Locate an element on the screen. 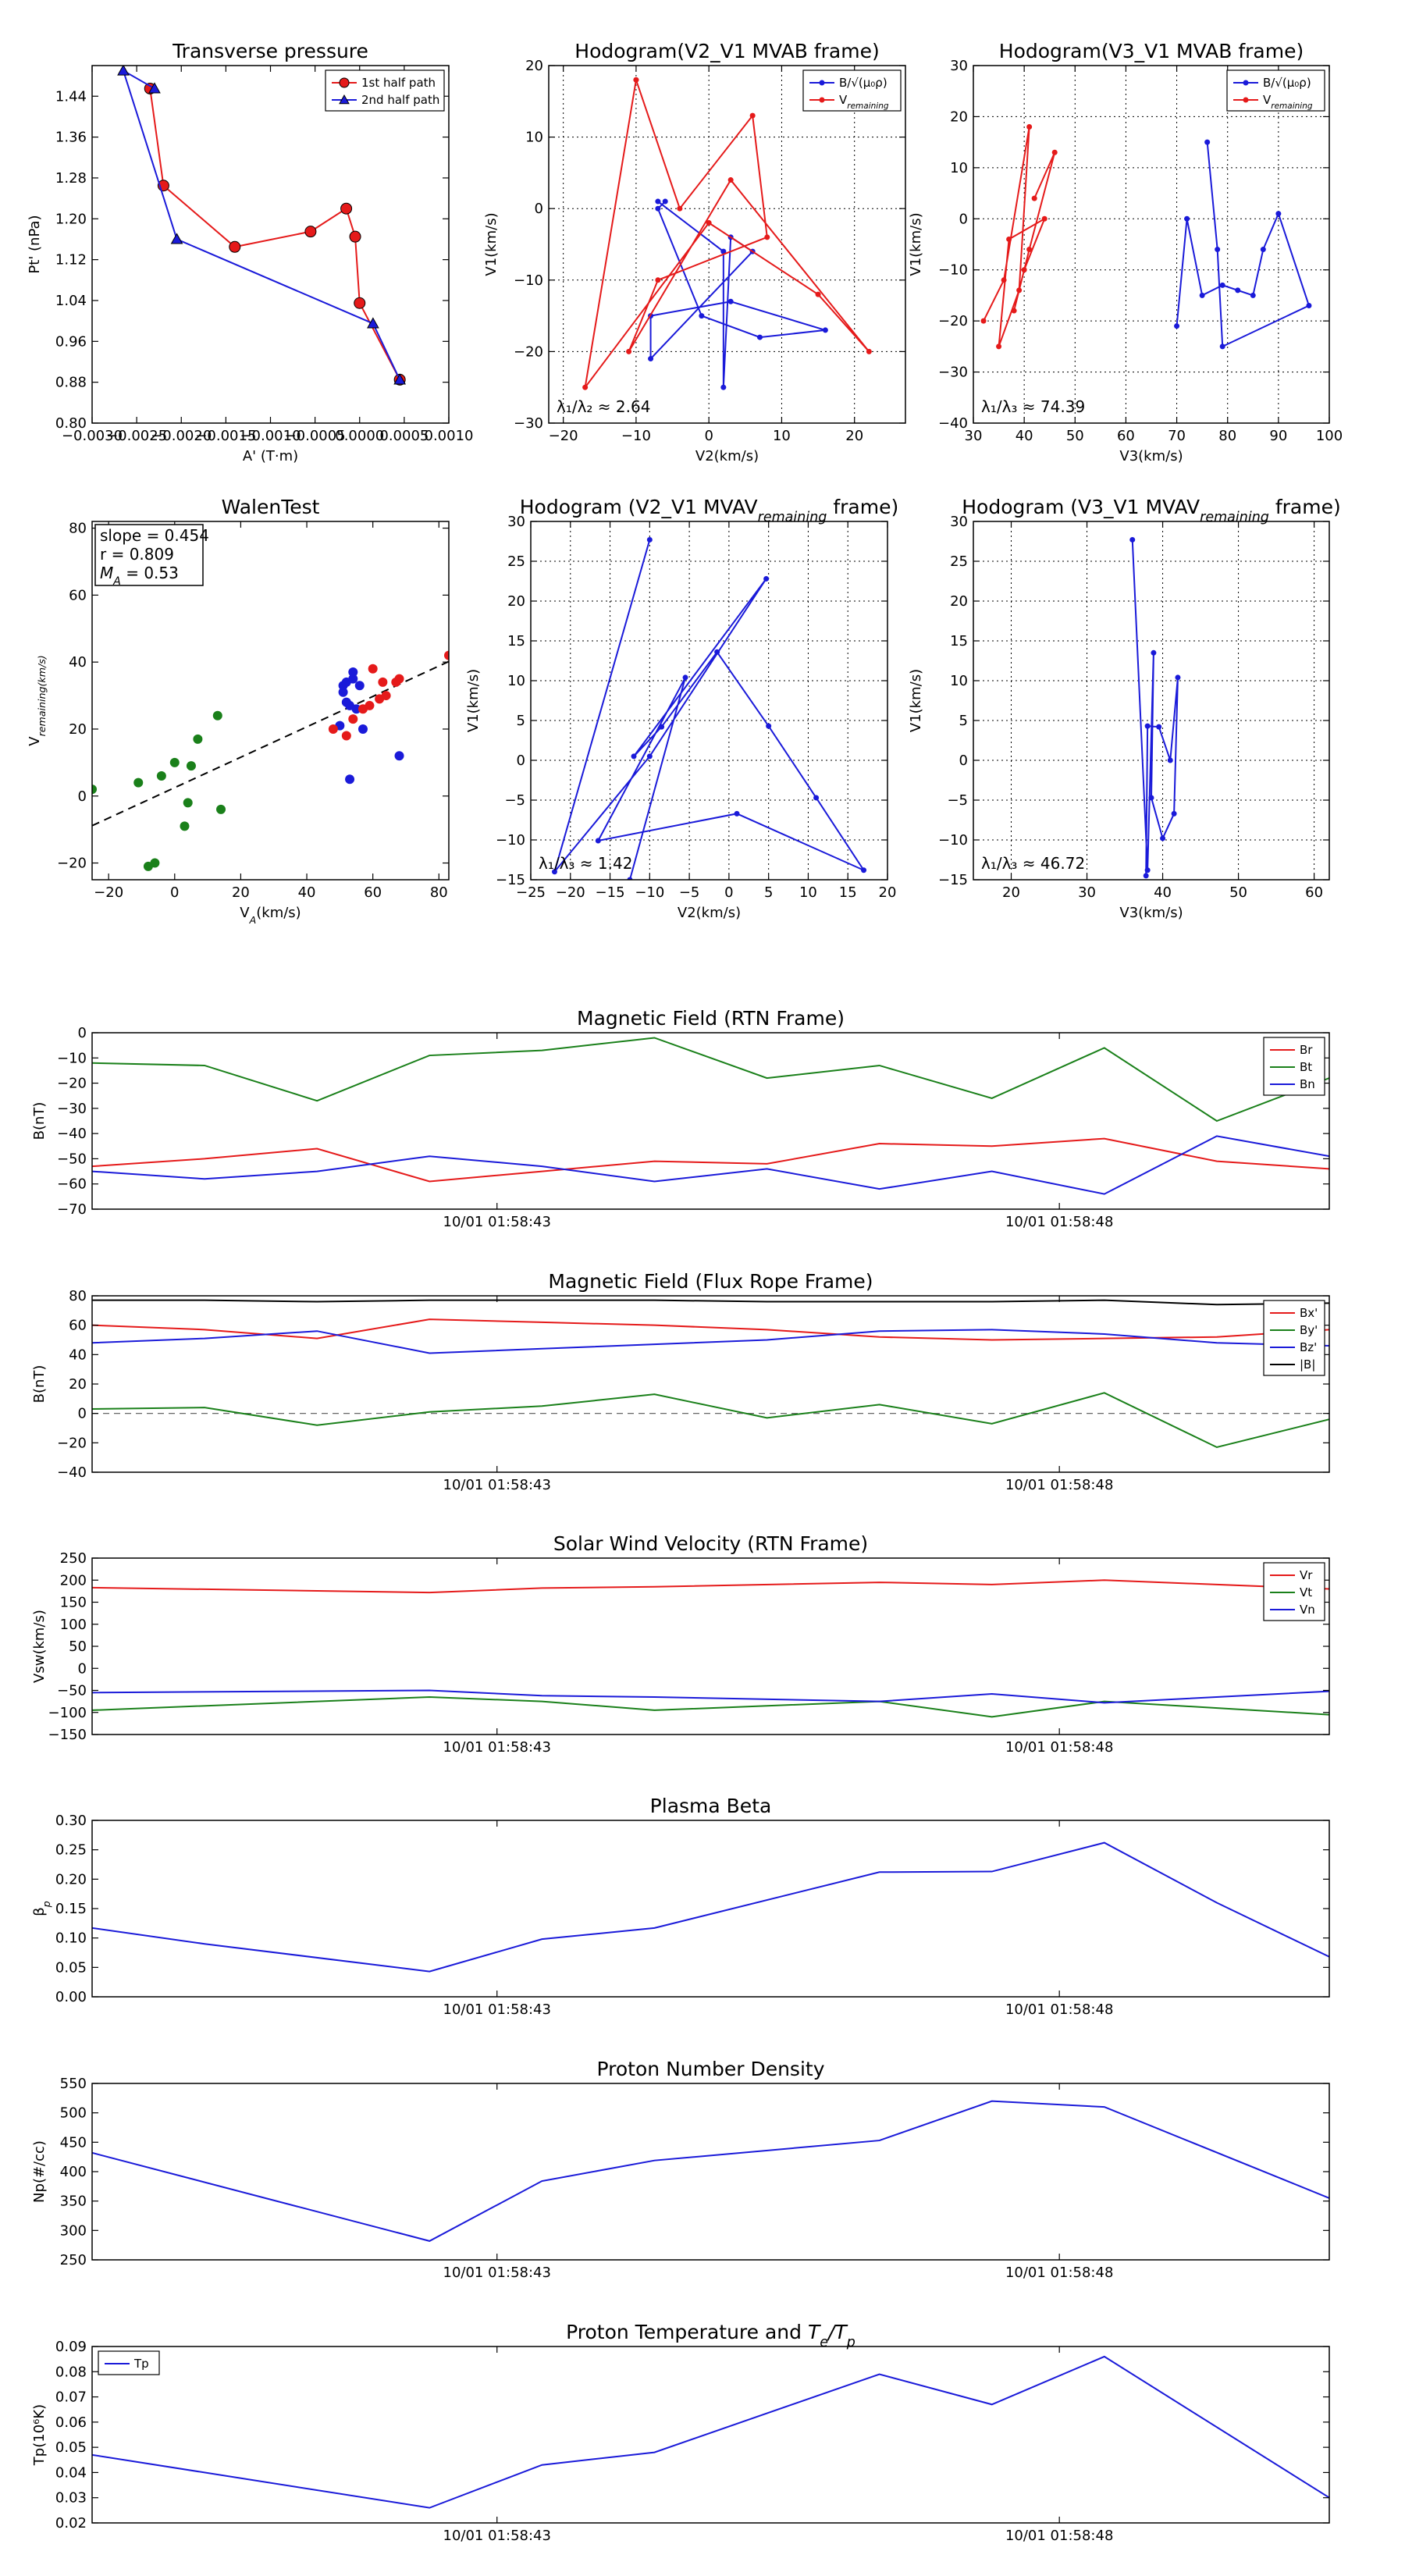 The width and height of the screenshot is (1405, 2576). legend: Tp is located at coordinates (129, 2362).